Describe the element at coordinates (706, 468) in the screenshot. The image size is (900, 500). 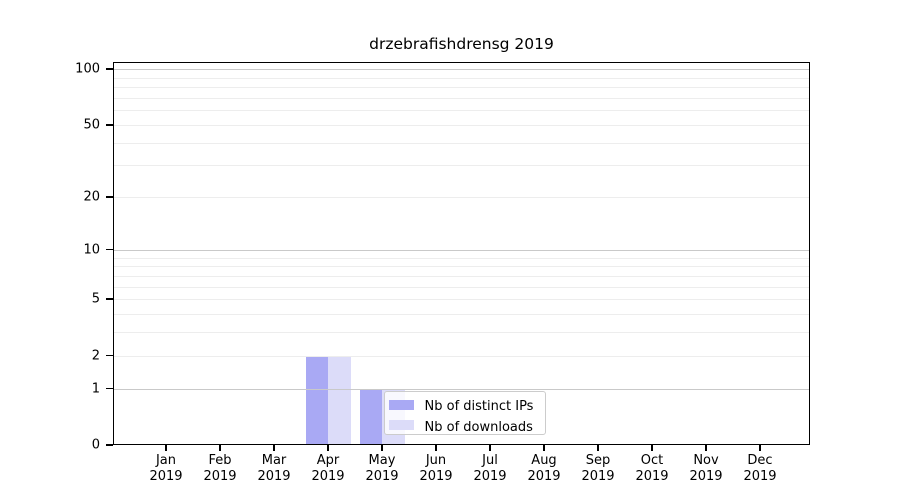
I see `x-axis-label: Nov 2019` at that location.